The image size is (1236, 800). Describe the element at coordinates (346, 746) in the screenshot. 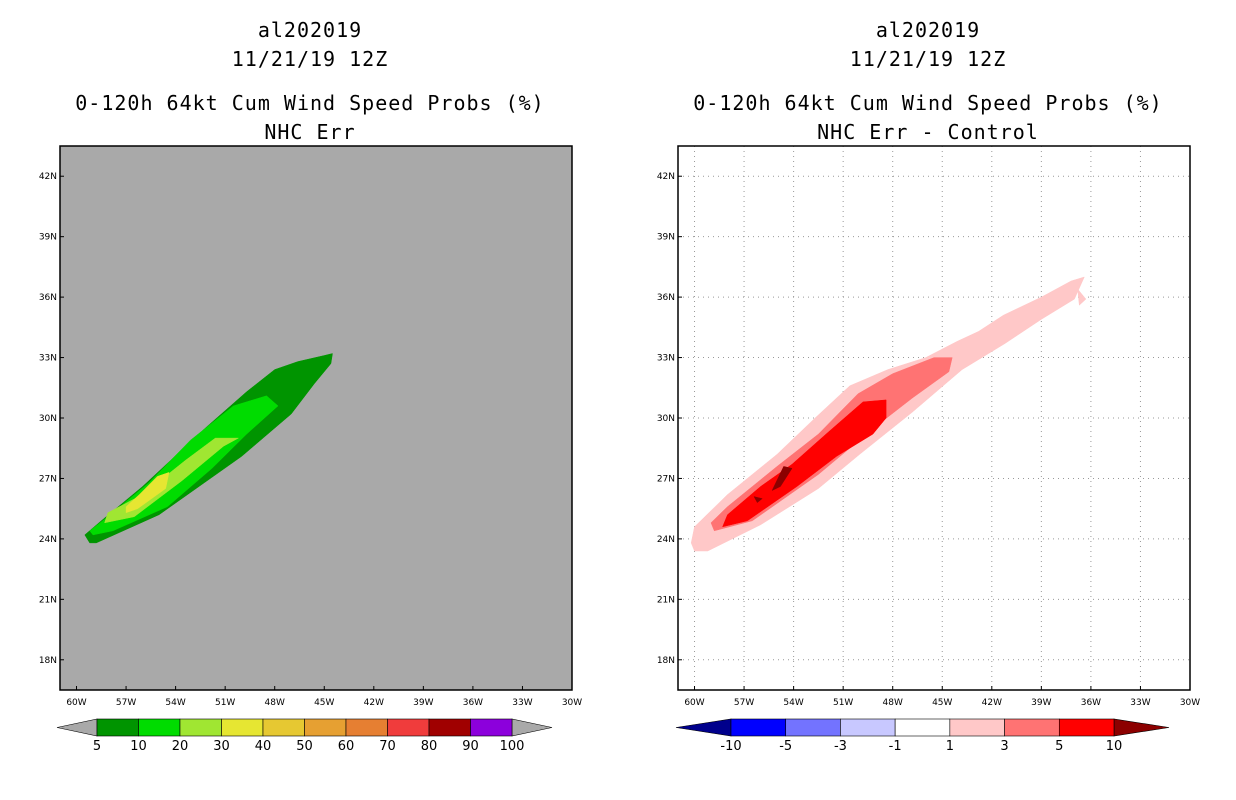

I see `colorbar-label: 60` at that location.